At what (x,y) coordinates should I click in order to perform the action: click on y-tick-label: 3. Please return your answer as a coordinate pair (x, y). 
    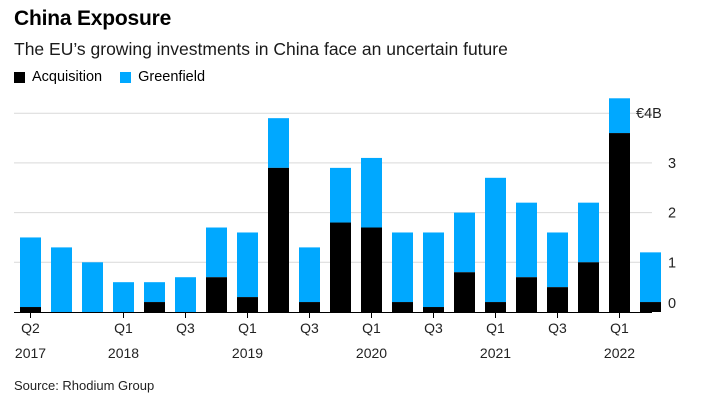
    Looking at the image, I should click on (672, 164).